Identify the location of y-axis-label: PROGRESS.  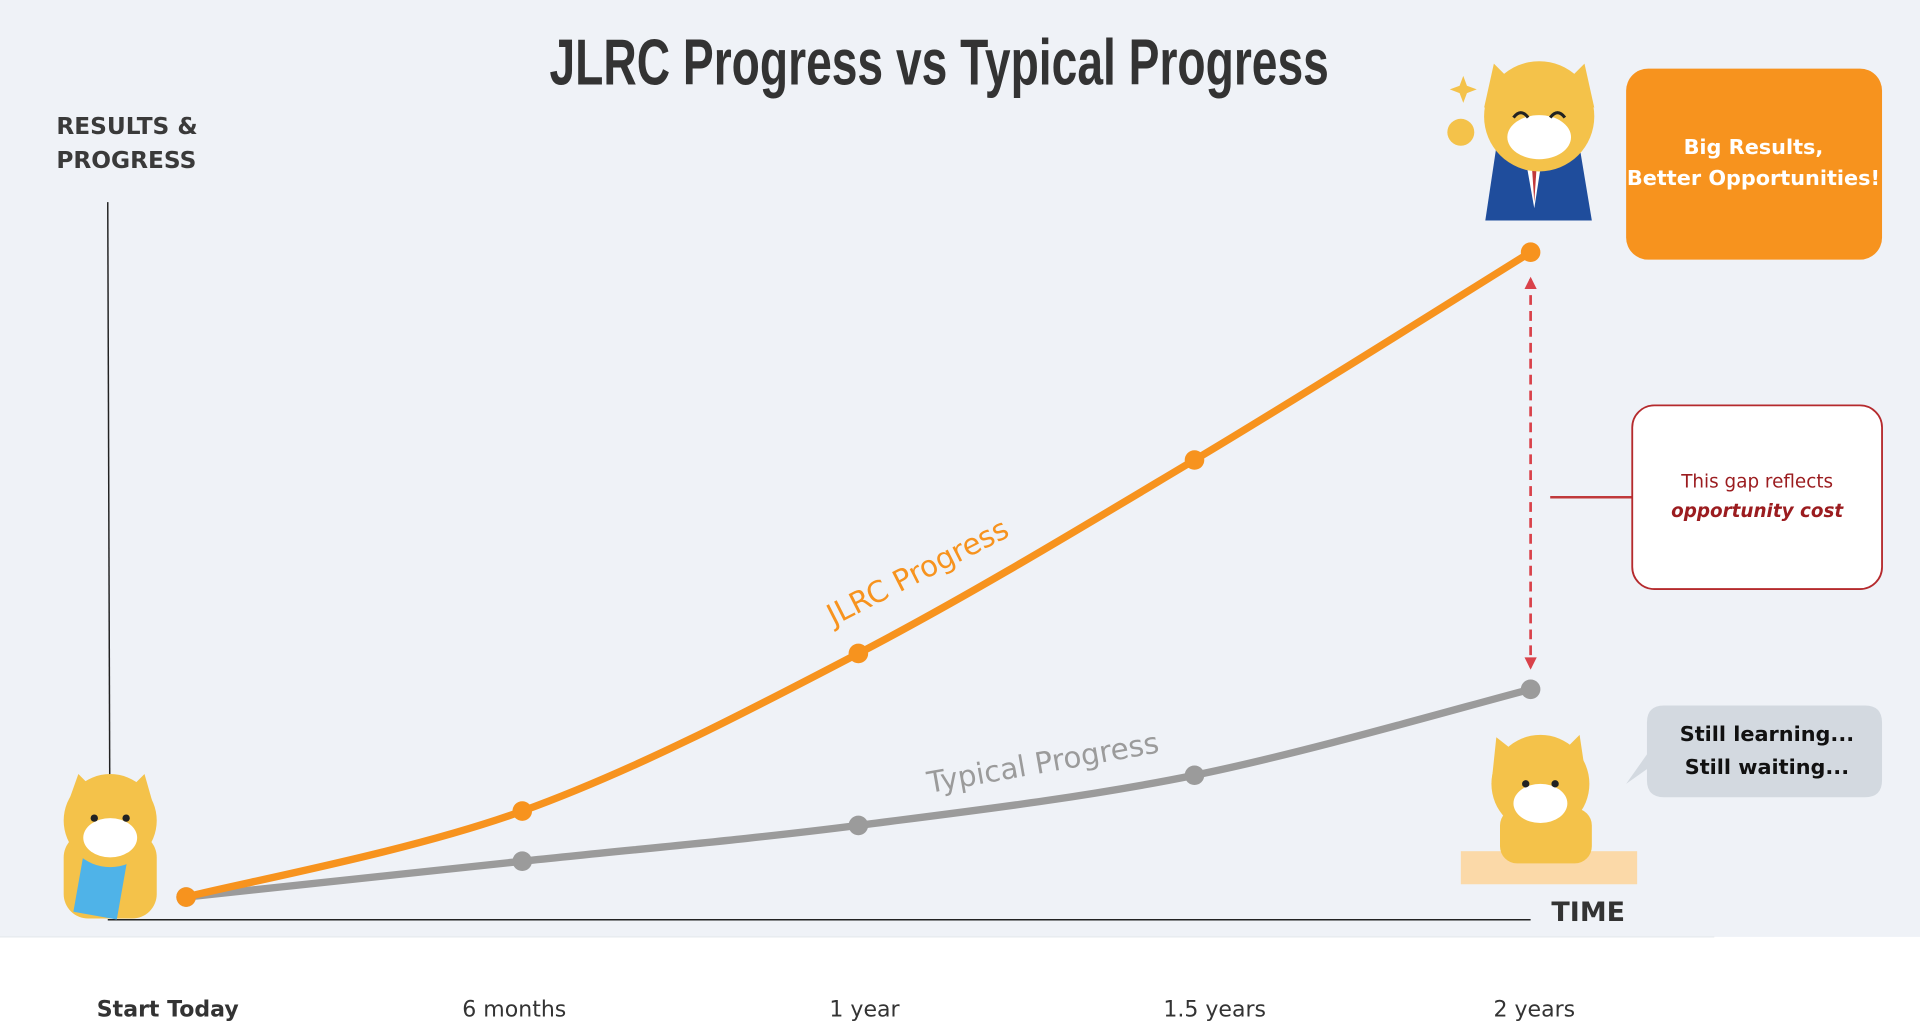
(126, 160).